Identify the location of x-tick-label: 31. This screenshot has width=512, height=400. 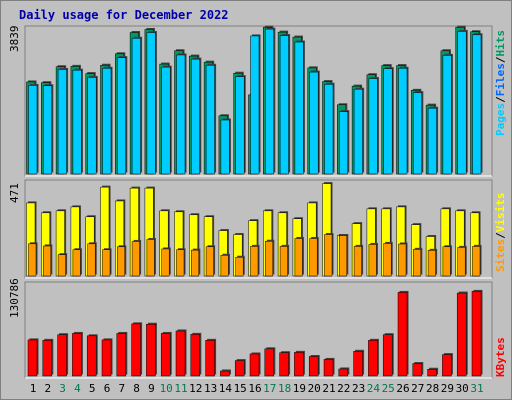
(476, 388).